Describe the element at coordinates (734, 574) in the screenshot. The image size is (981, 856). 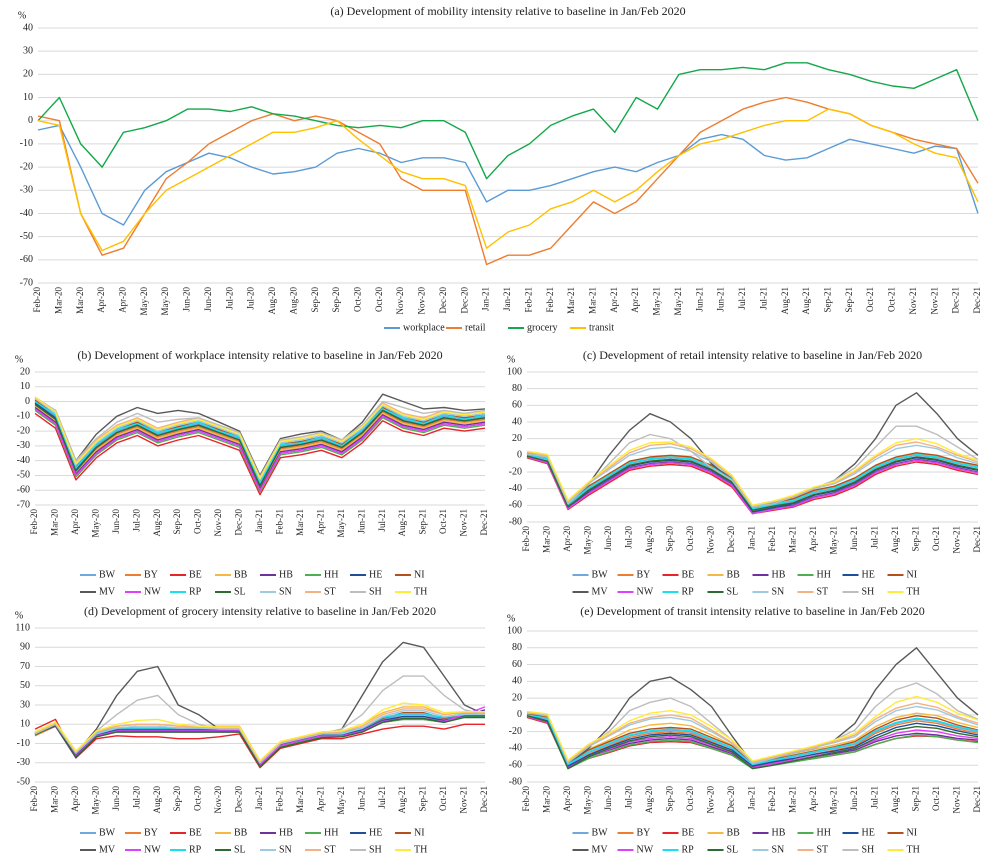
I see `legend-label: BB` at that location.